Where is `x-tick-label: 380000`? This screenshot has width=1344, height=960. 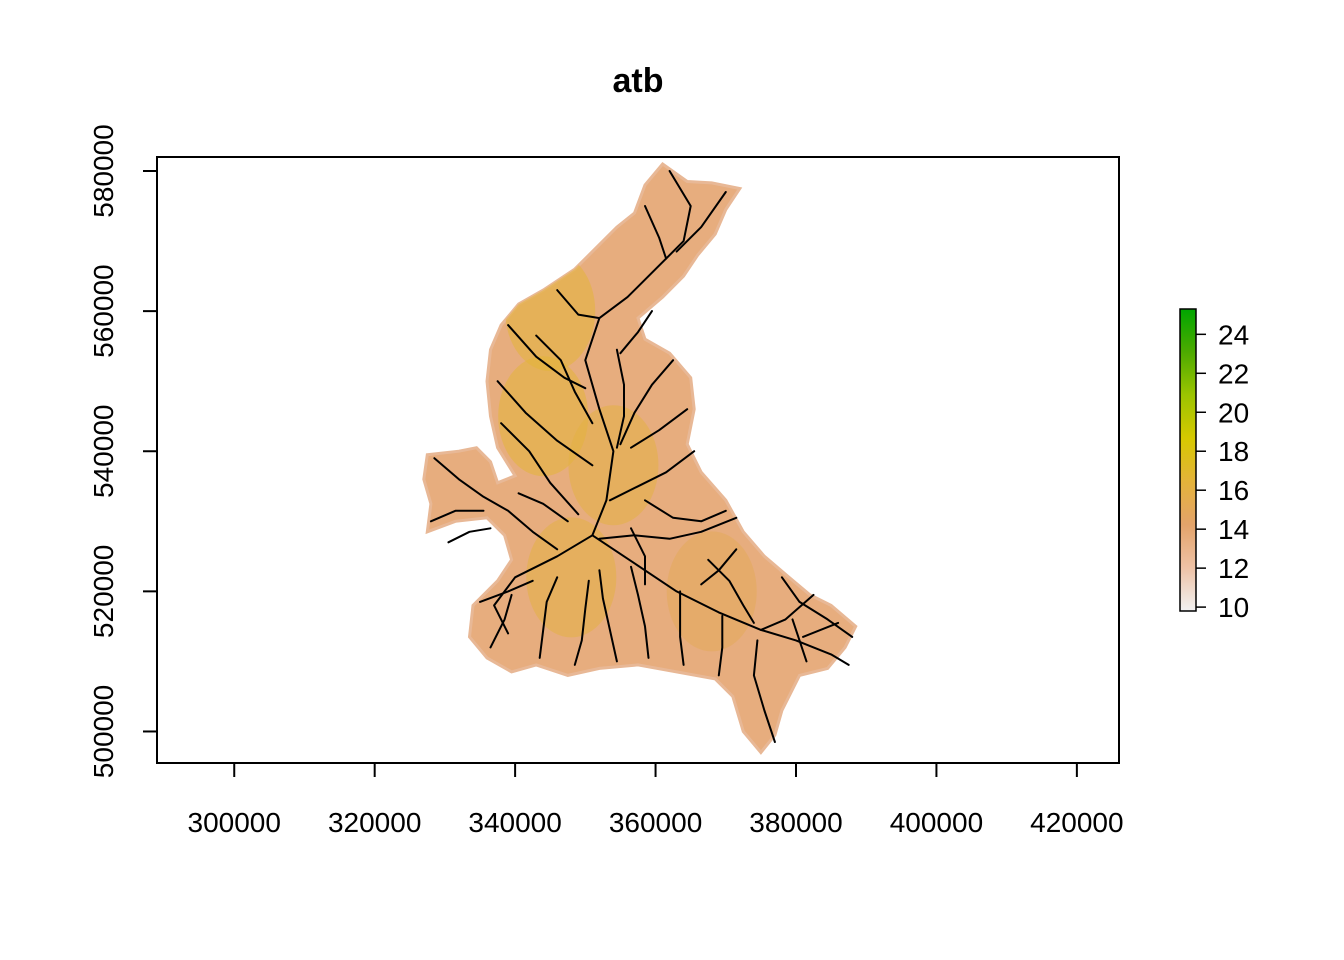 x-tick-label: 380000 is located at coordinates (795, 822).